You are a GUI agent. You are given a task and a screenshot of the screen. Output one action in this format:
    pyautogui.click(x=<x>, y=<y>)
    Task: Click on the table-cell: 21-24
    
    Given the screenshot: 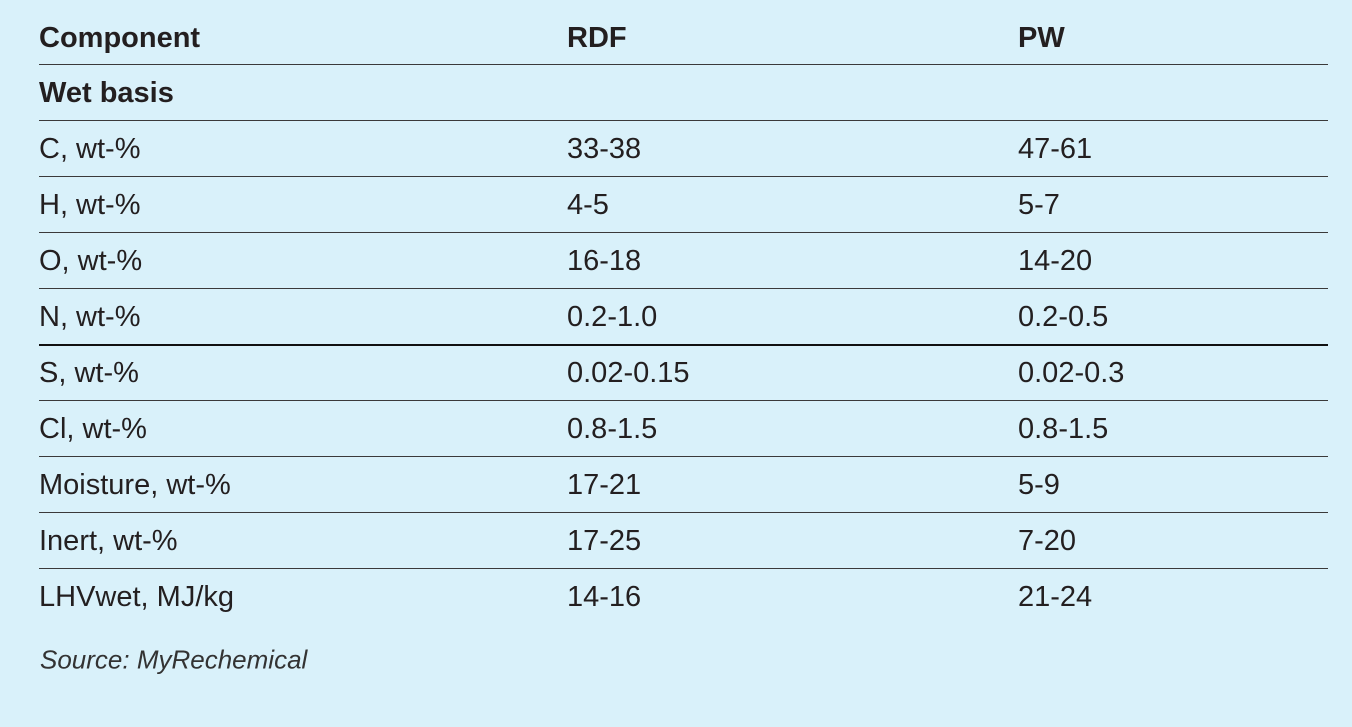 What is the action you would take?
    pyautogui.click(x=1055, y=597)
    